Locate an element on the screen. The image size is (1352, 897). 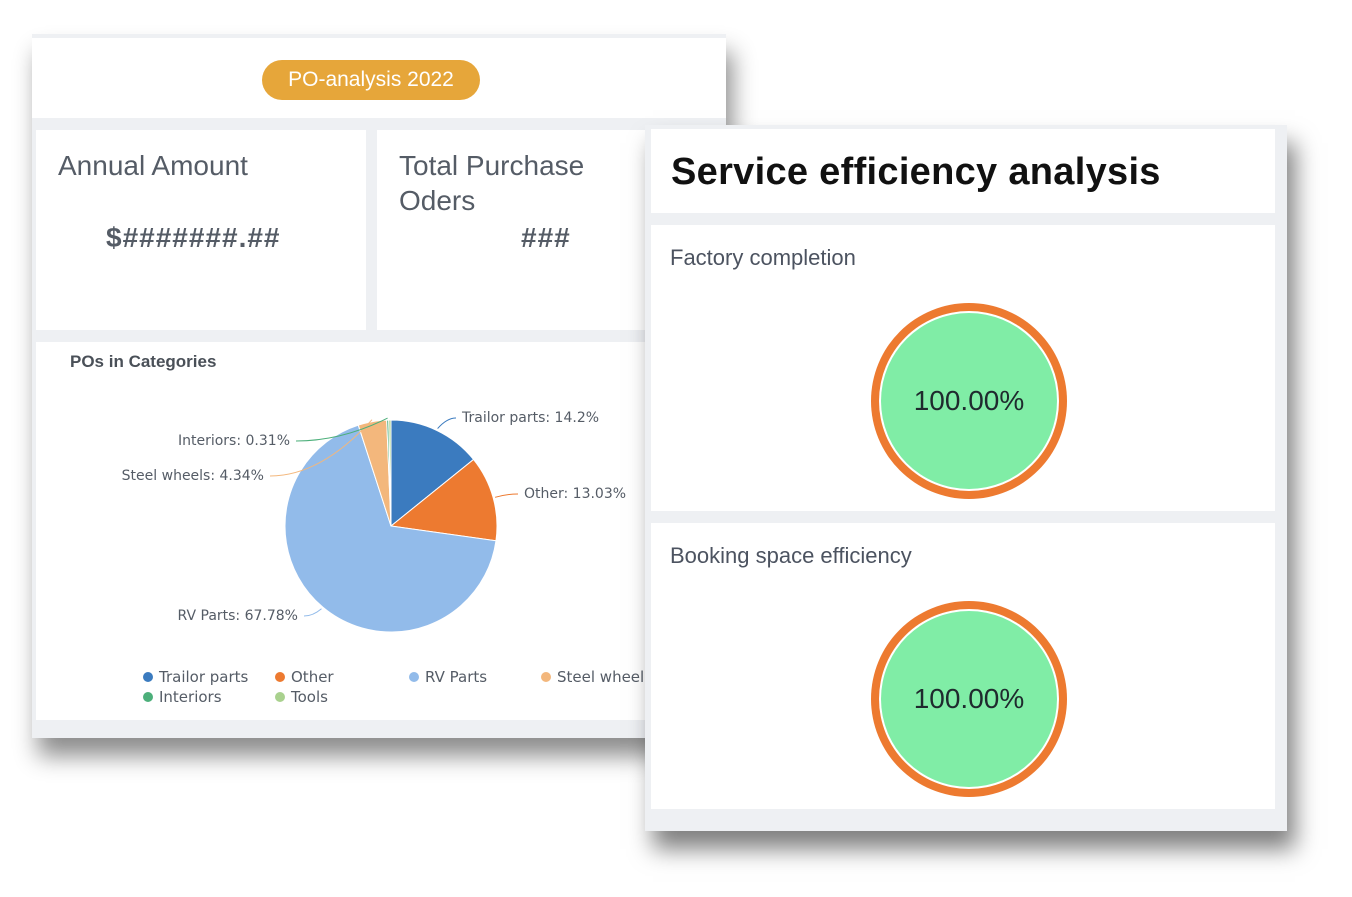
factory-completion-value: 100.00% is located at coordinates (969, 400).